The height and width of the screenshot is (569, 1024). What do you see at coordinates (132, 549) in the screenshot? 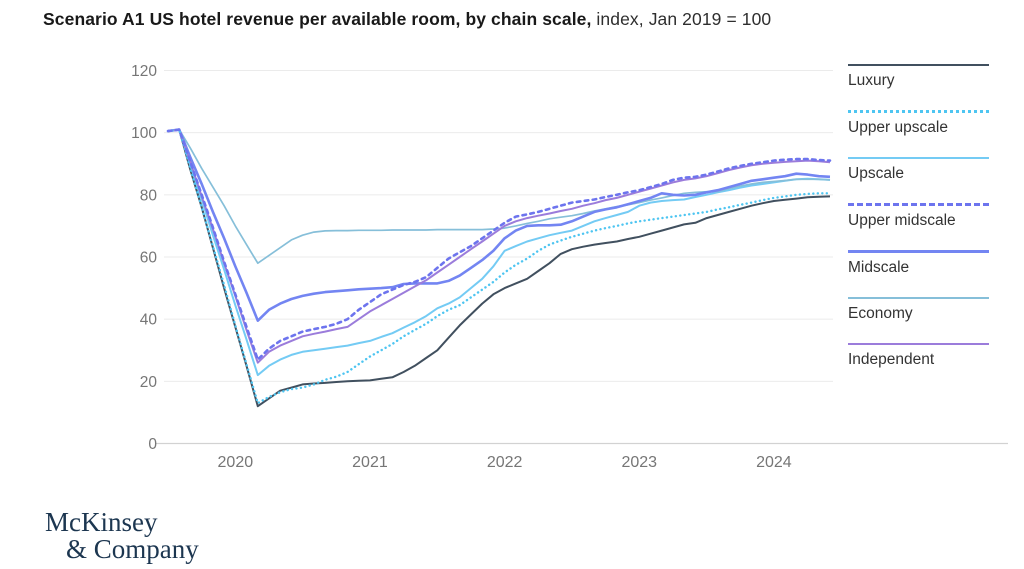
I see `logo-line2: & Company` at bounding box center [132, 549].